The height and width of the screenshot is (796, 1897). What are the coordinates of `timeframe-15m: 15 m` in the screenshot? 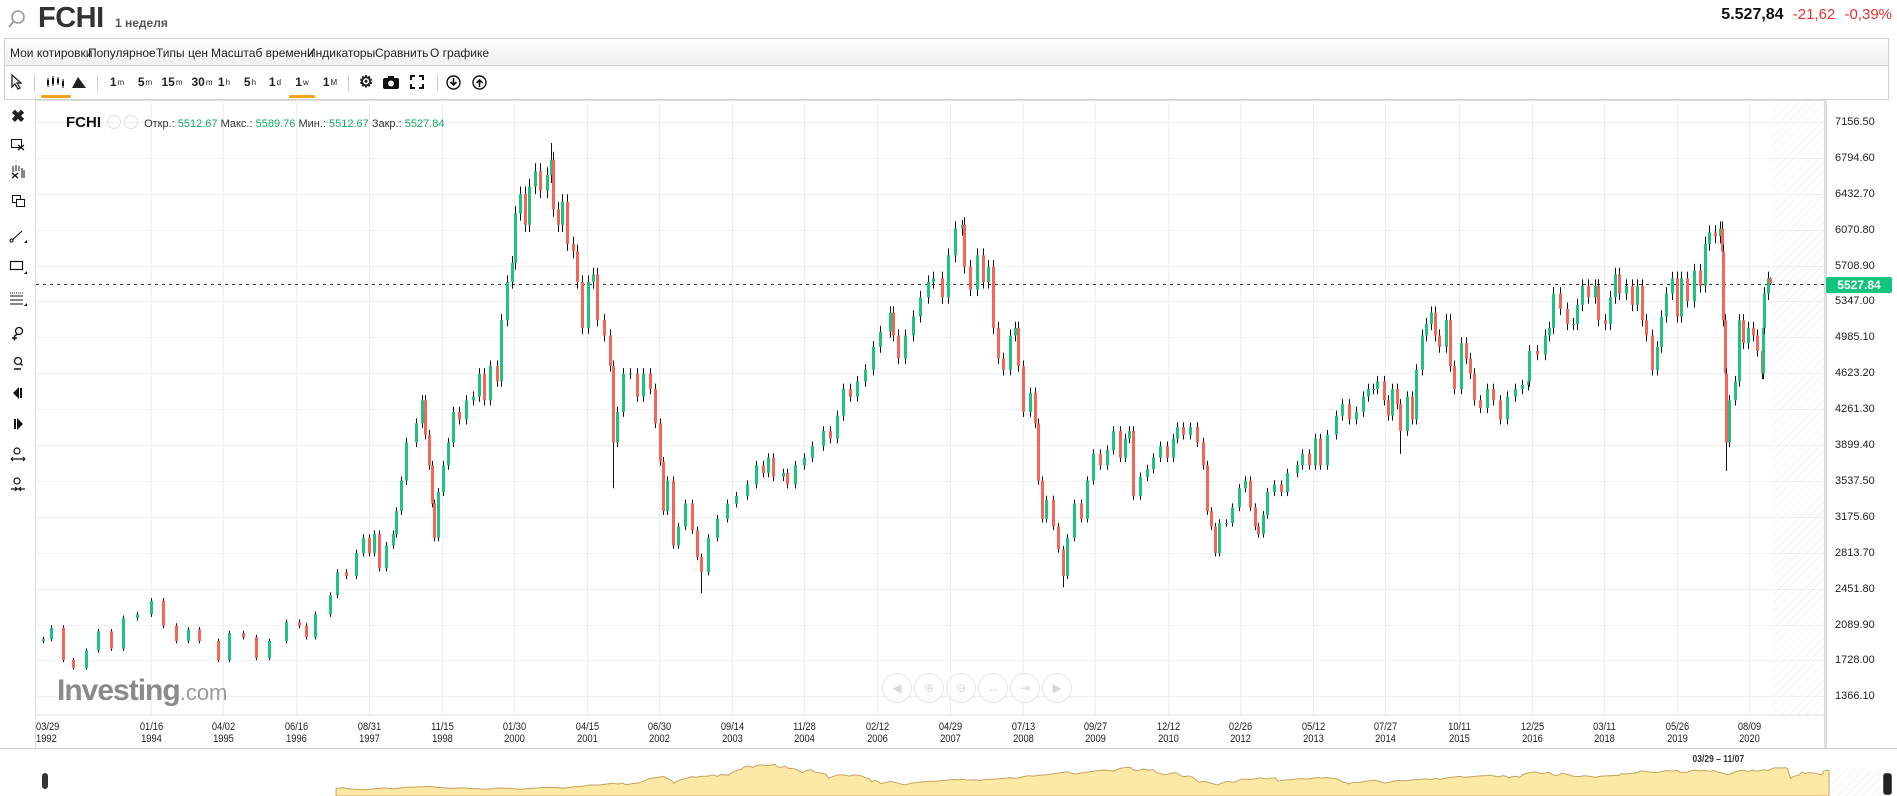 It's located at (172, 82).